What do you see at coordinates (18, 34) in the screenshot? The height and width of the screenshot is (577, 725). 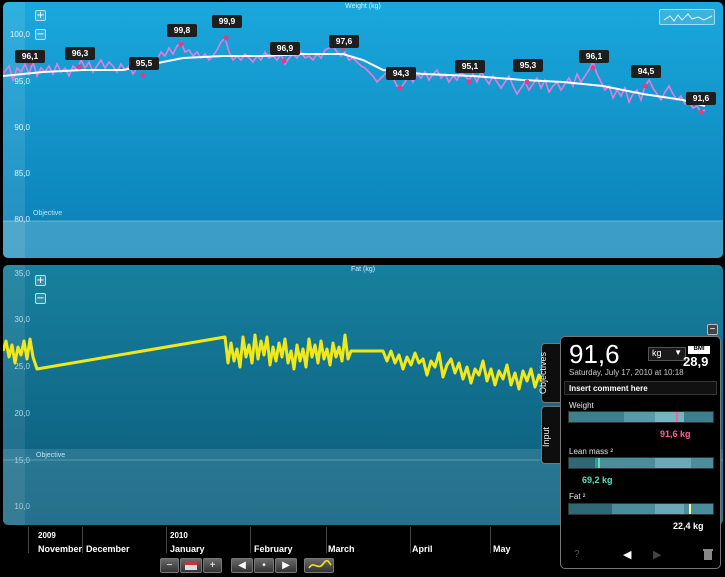 I see `y-tick: 100,0` at bounding box center [18, 34].